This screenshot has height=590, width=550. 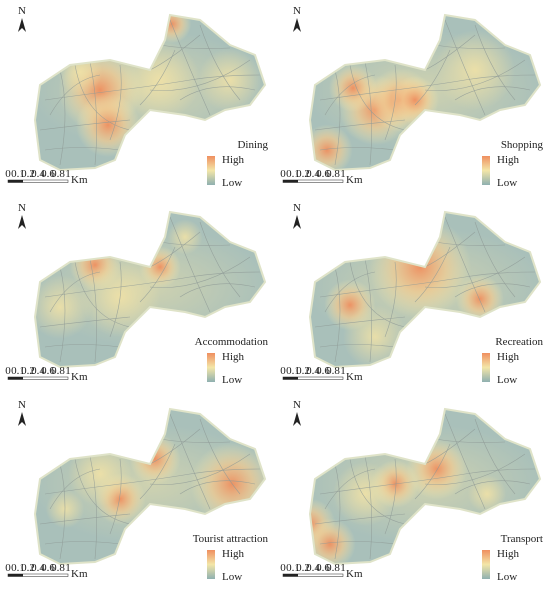 I want to click on map-panel: N 0 0.10.20.40.60.8 1 Km Dining High Low, so click(x=136, y=97).